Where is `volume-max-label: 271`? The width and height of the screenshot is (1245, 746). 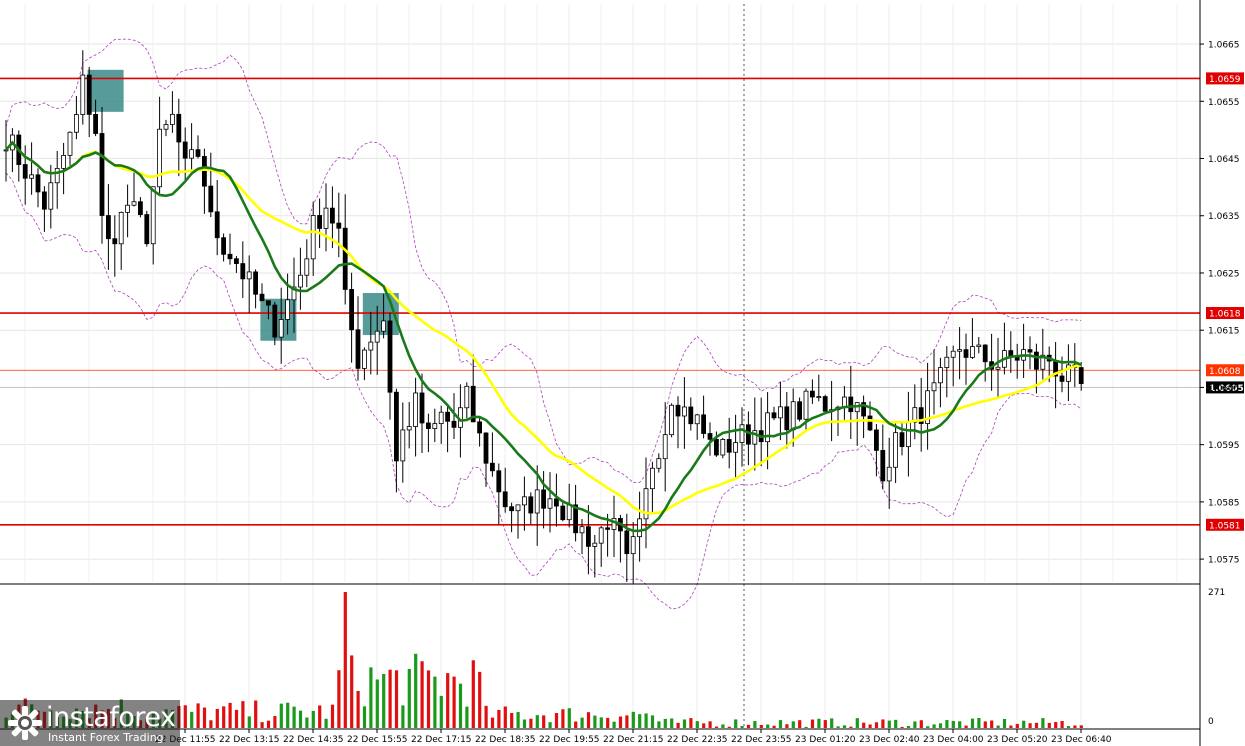
volume-max-label: 271 is located at coordinates (1216, 593).